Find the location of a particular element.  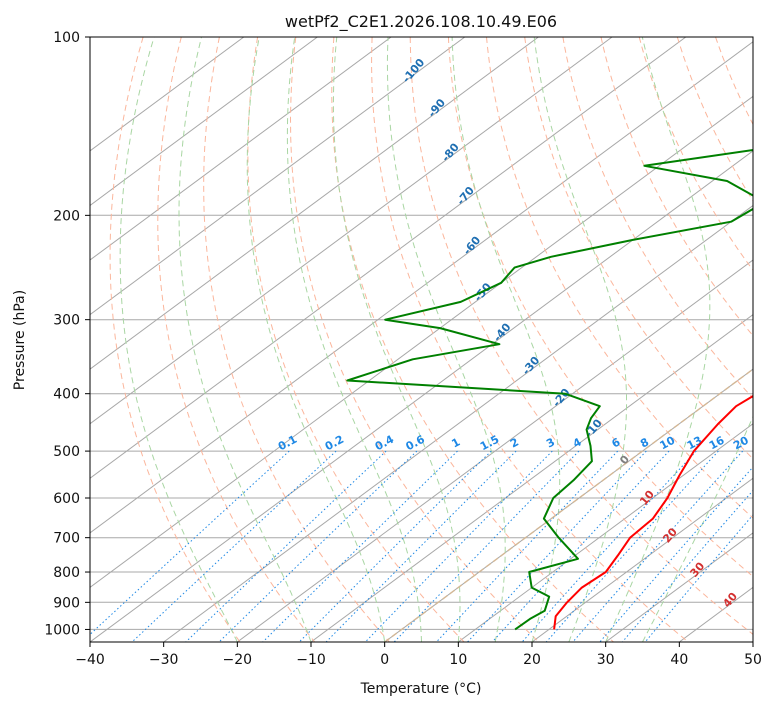

y-tick-label: 300 is located at coordinates (66, 321).